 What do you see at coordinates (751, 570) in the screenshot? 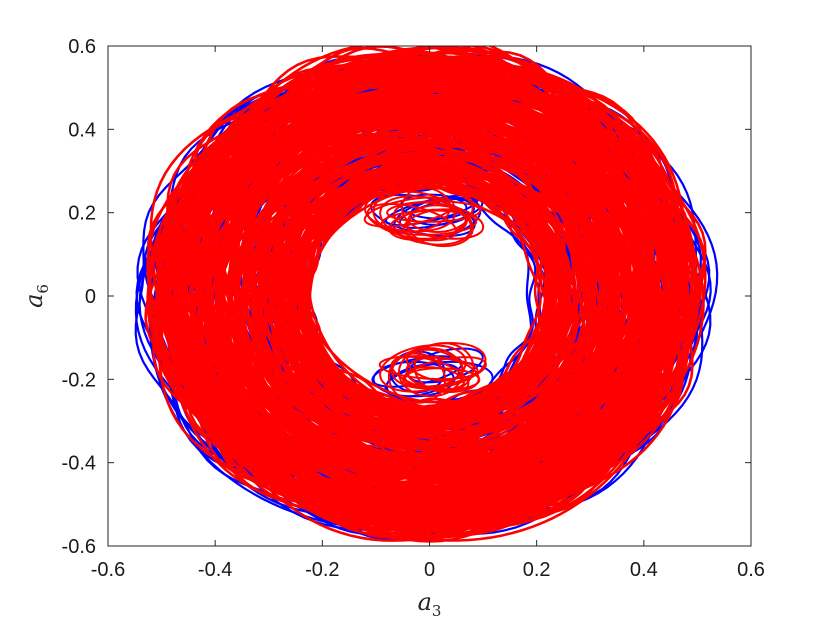
I see `x-tick-label: 0.6` at bounding box center [751, 570].